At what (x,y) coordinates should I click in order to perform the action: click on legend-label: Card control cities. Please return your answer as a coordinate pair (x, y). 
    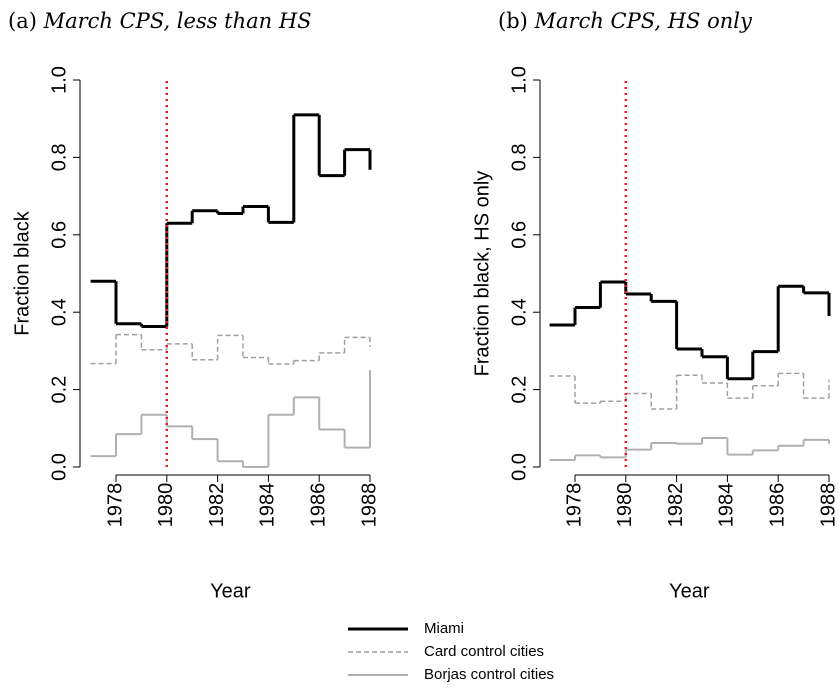
    Looking at the image, I should click on (484, 651).